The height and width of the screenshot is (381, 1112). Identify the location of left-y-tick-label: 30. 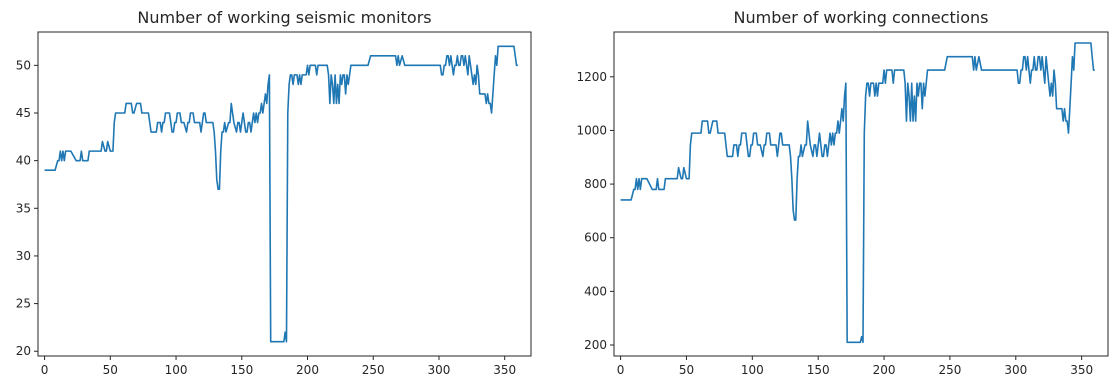
(23, 256).